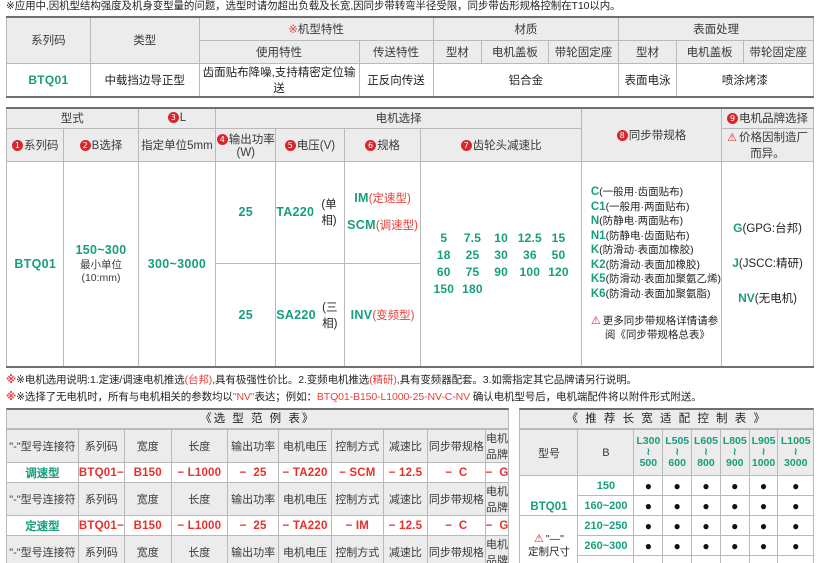  What do you see at coordinates (393, 397) in the screenshot?
I see `note2-red2: BTQ01-B150-L1000-25-NV-C-NV` at bounding box center [393, 397].